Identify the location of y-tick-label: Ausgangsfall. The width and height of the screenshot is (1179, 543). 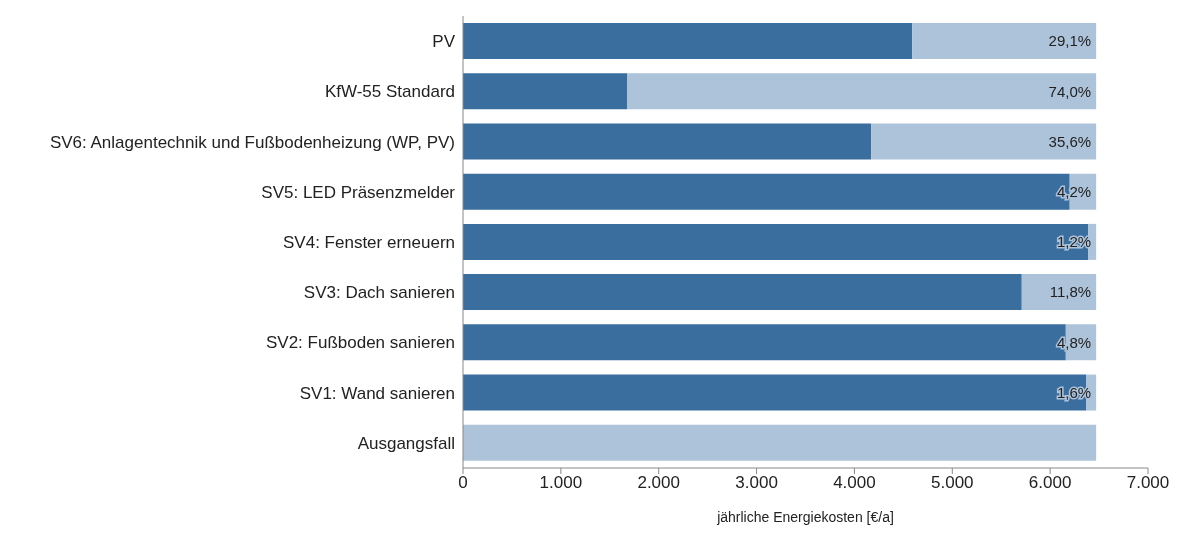
(406, 443).